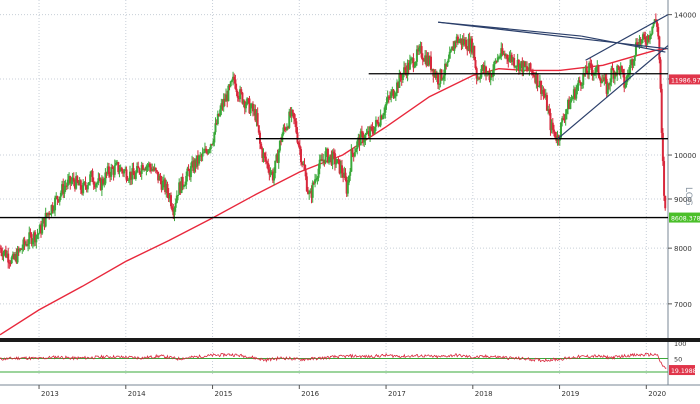  Describe the element at coordinates (510, 29) in the screenshot. I see `trend-line` at that location.